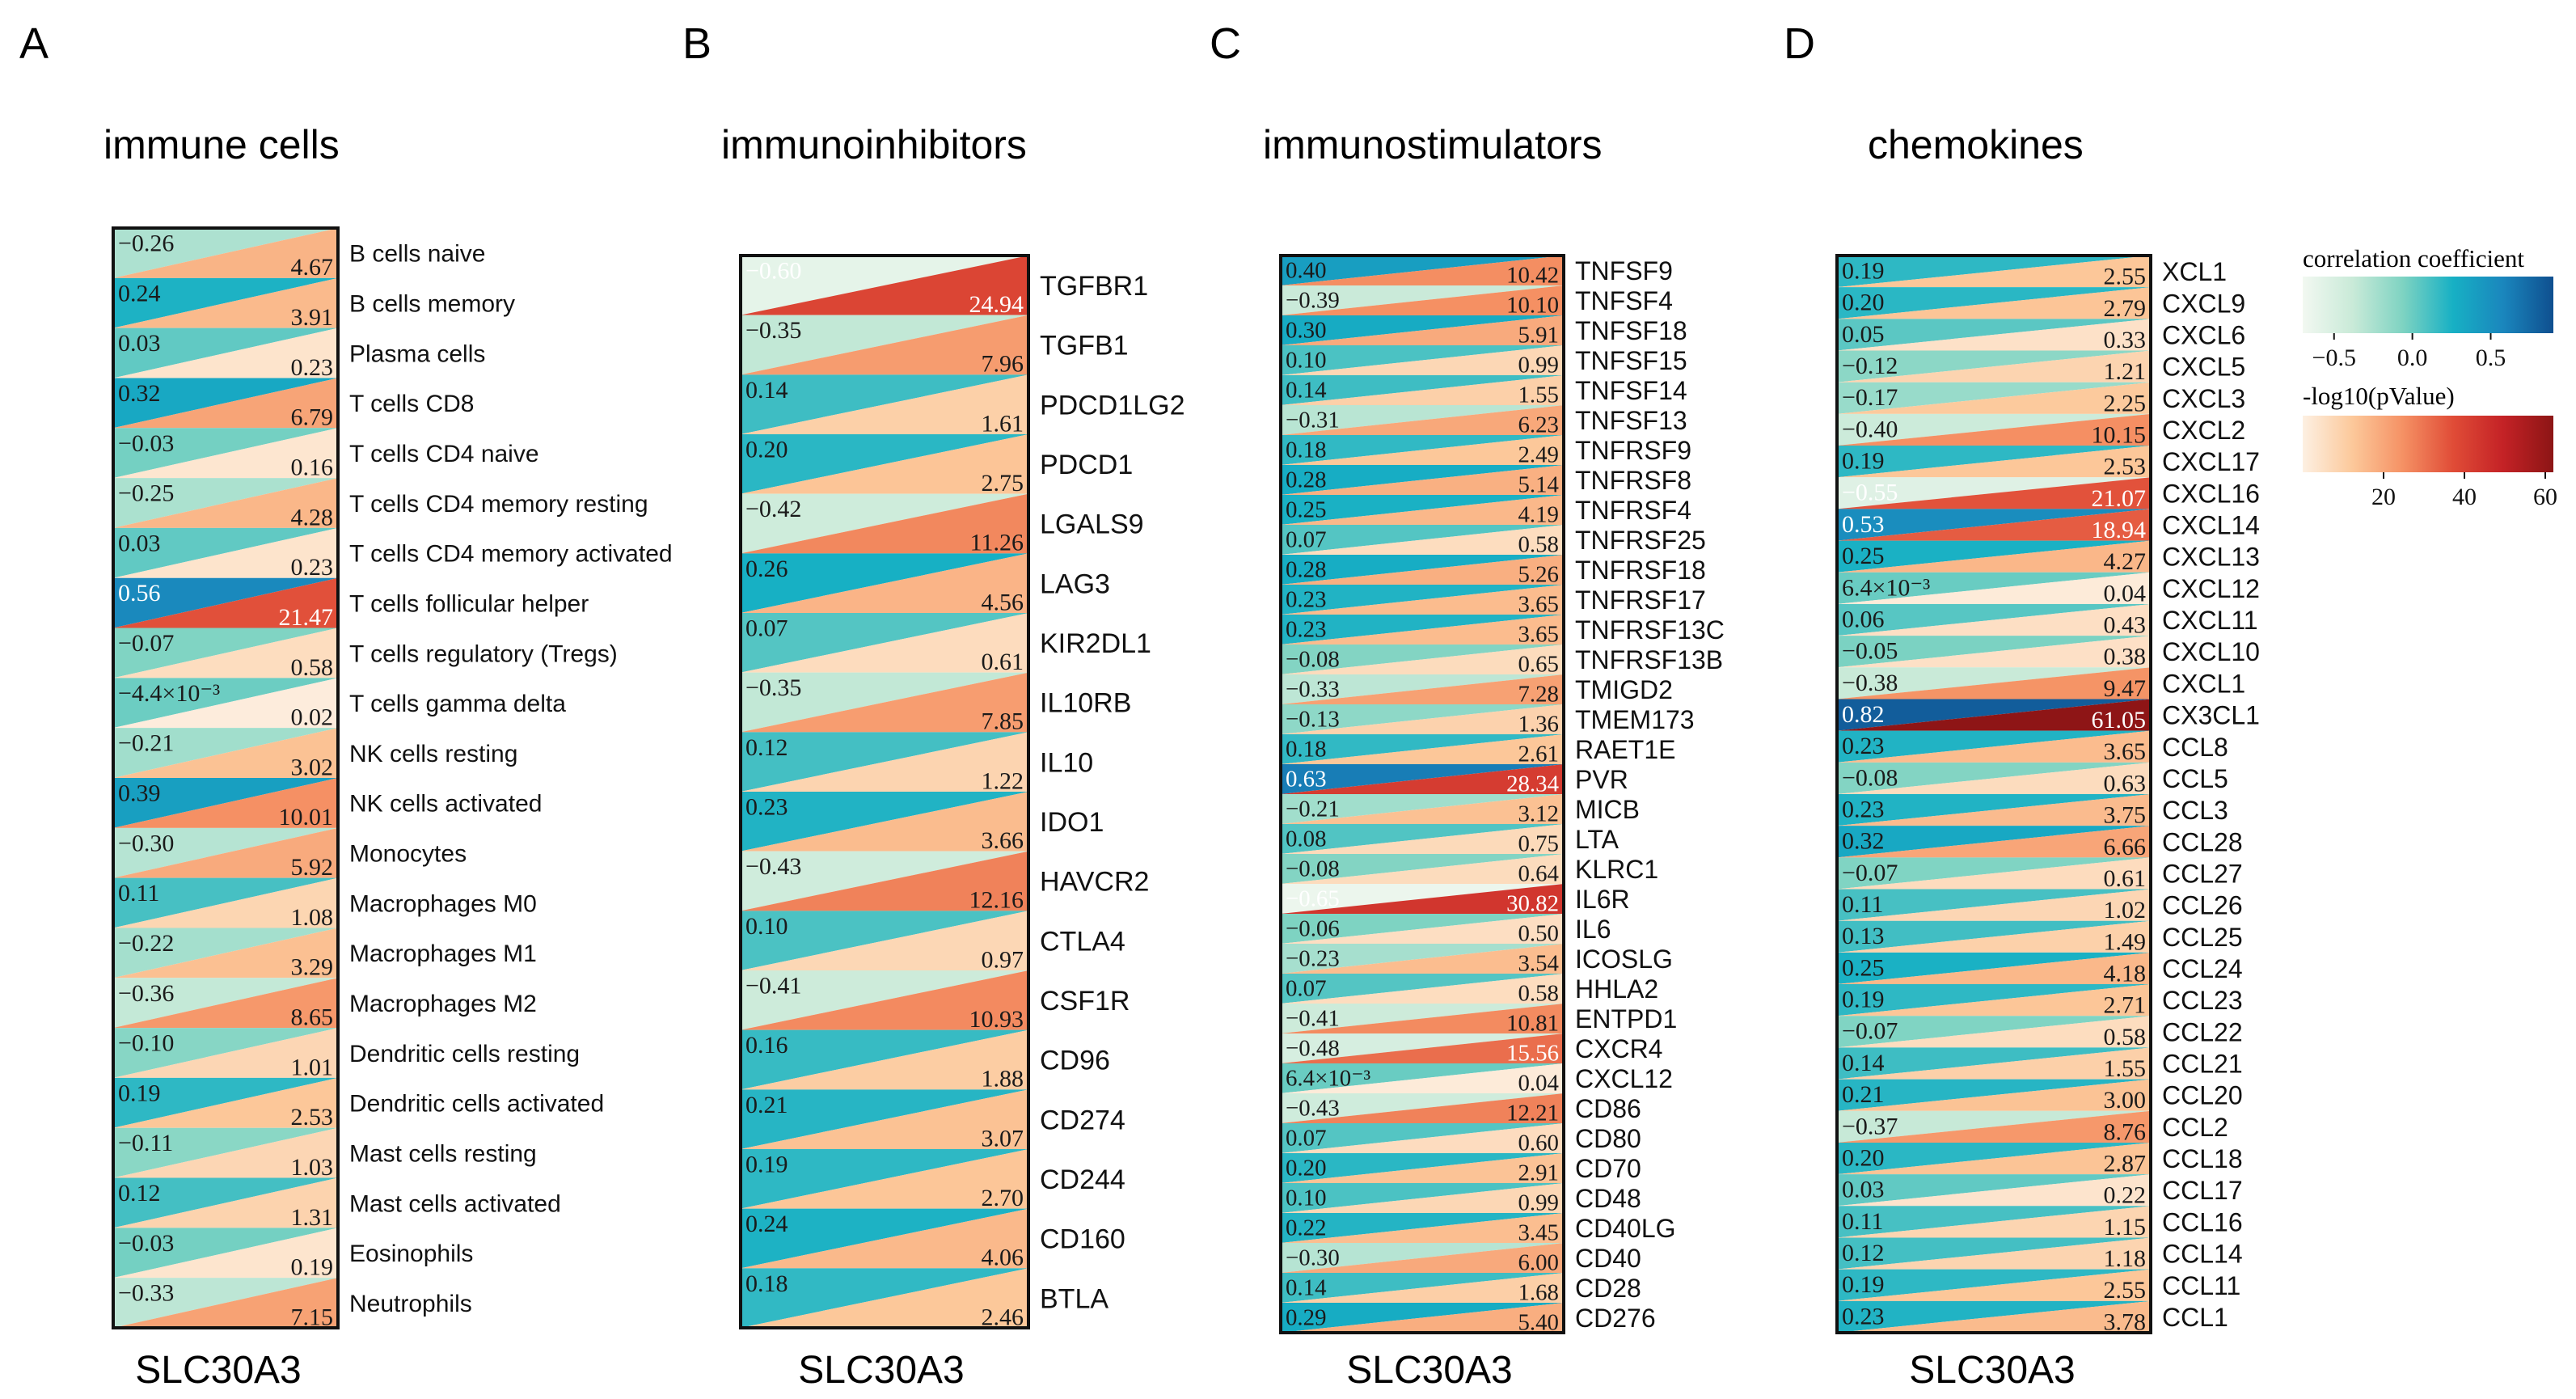  Describe the element at coordinates (146, 644) in the screenshot. I see `correlation-label: −0.07` at that location.